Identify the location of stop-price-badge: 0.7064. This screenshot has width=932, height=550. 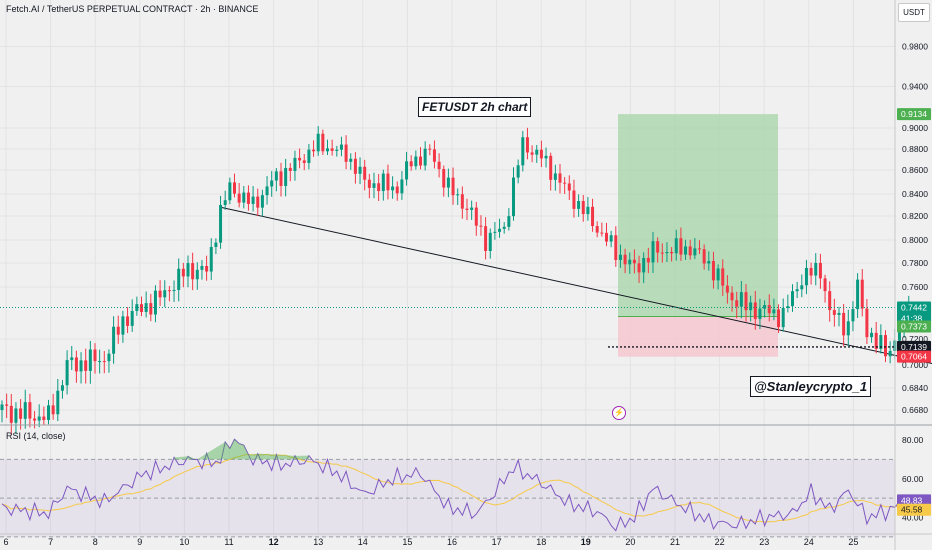
(914, 357).